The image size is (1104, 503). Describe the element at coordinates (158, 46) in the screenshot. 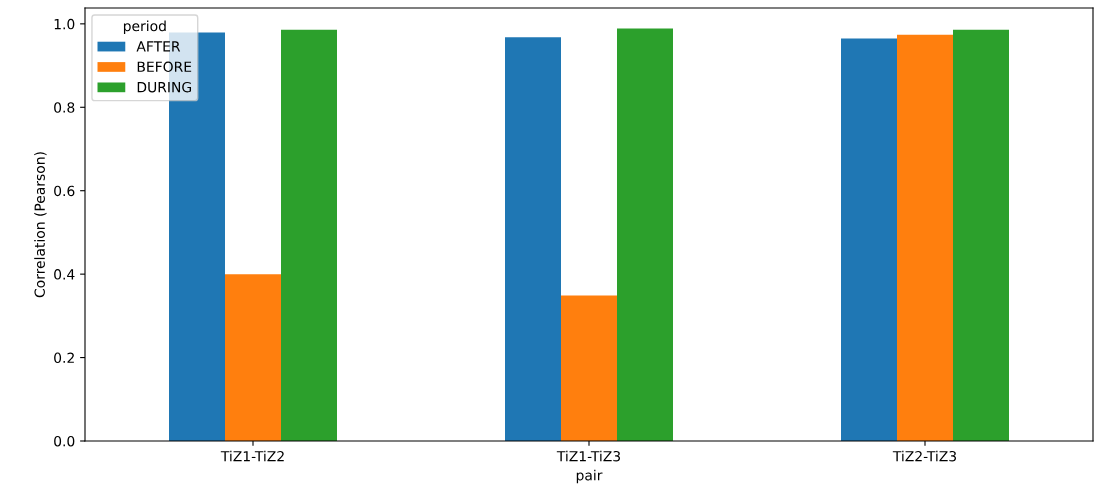

I see `legend-label: AFTER` at that location.